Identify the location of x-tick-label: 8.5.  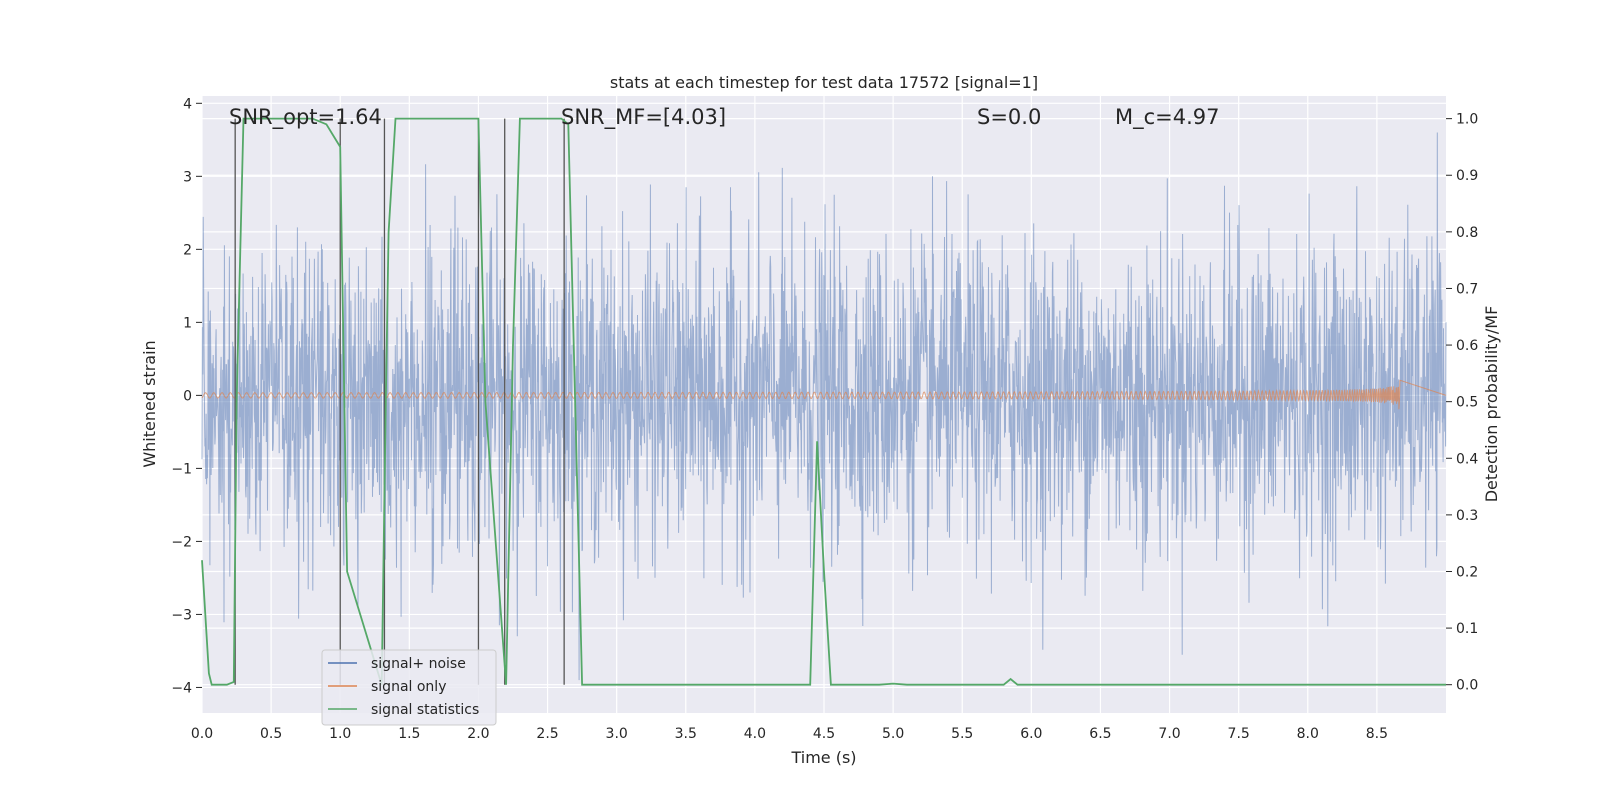
(1377, 734).